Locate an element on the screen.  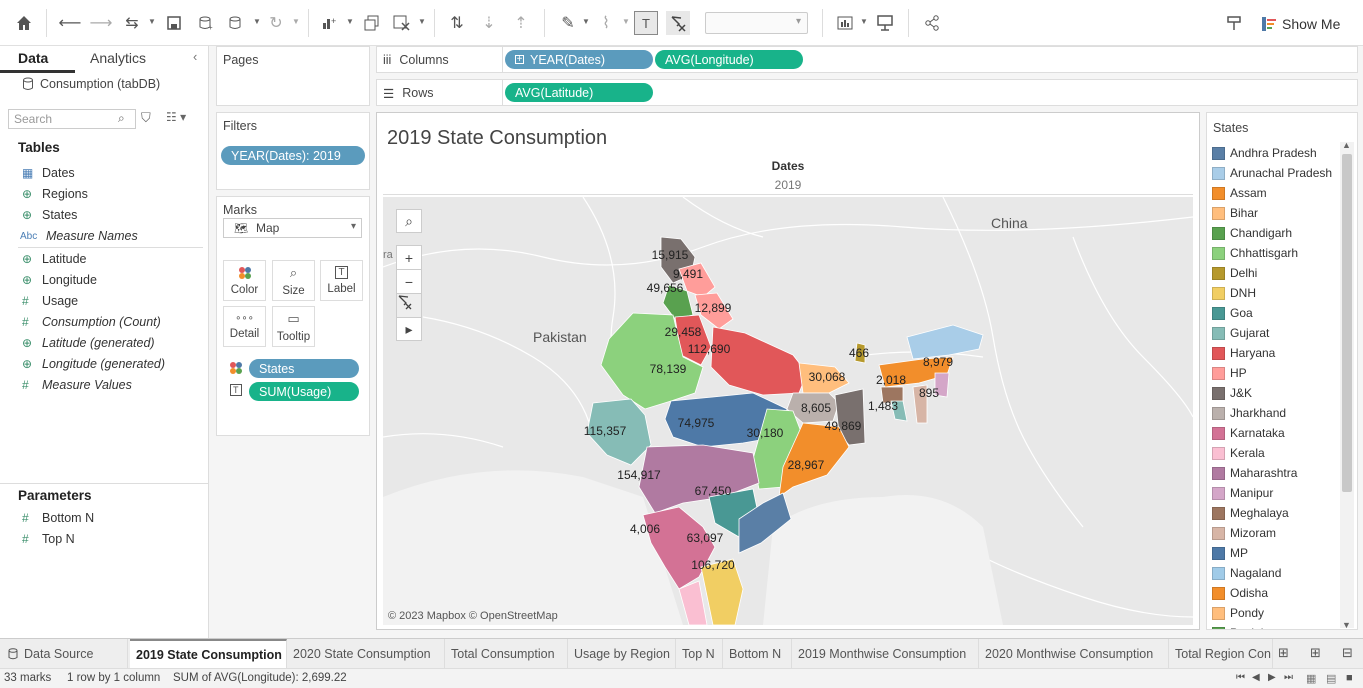
search-input: Search is located at coordinates (72, 119).